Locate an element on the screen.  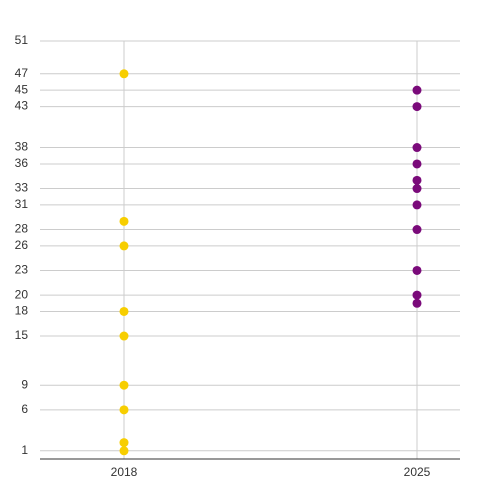
y-tick-label: 26 is located at coordinates (22, 245).